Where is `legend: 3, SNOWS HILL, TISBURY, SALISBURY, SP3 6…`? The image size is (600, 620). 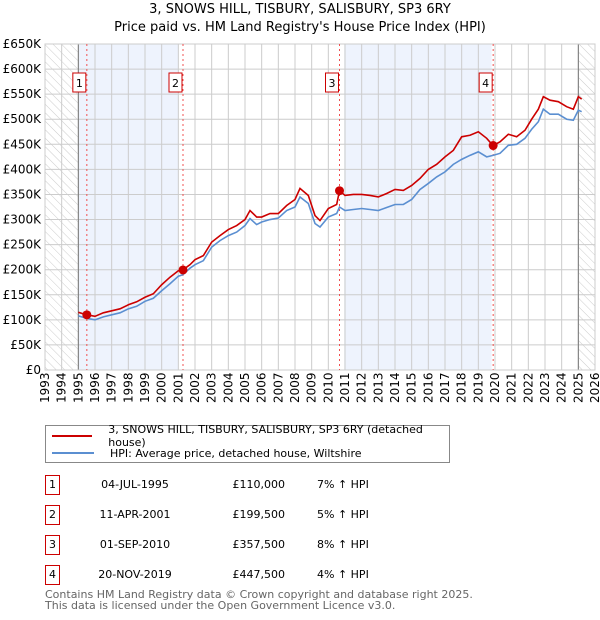
legend: 3, SNOWS HILL, TISBURY, SALISBURY, SP3 6… is located at coordinates (247, 443).